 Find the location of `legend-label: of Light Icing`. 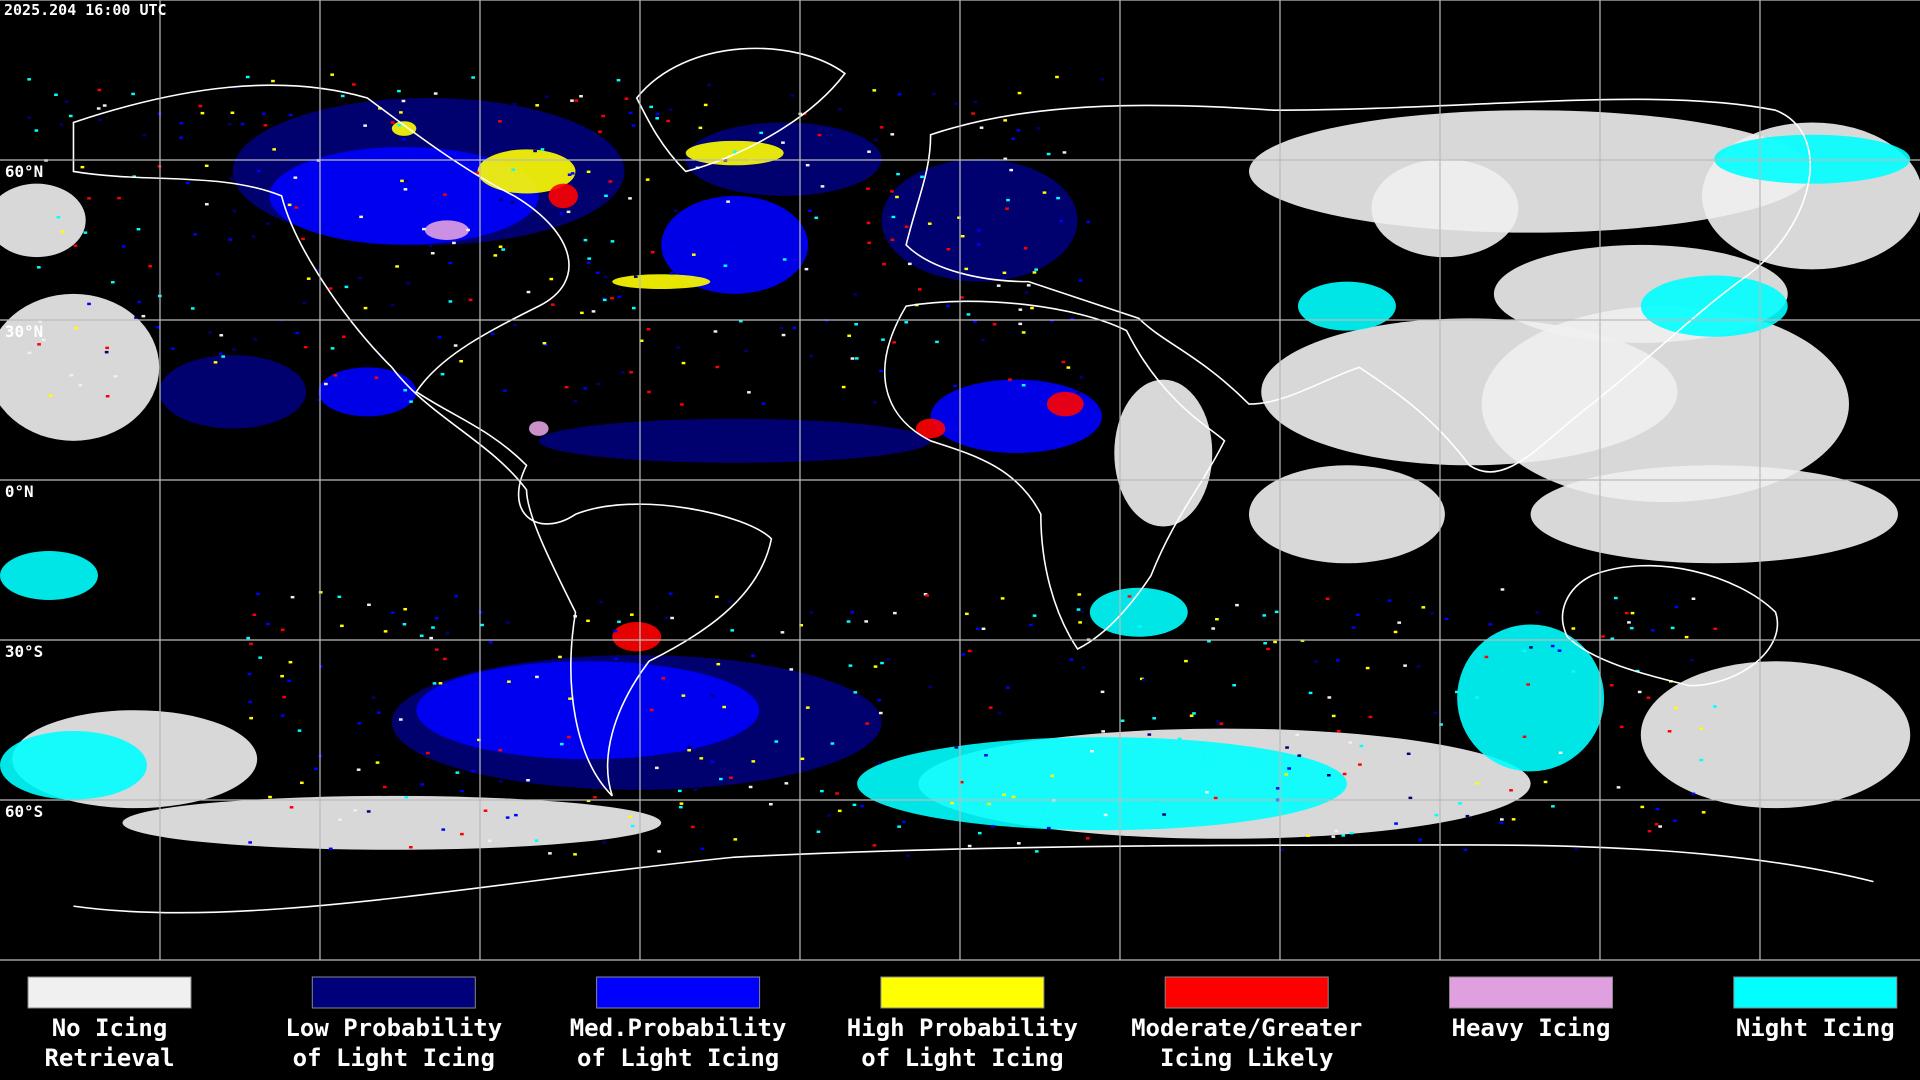

legend-label: of Light Icing is located at coordinates (678, 1058).